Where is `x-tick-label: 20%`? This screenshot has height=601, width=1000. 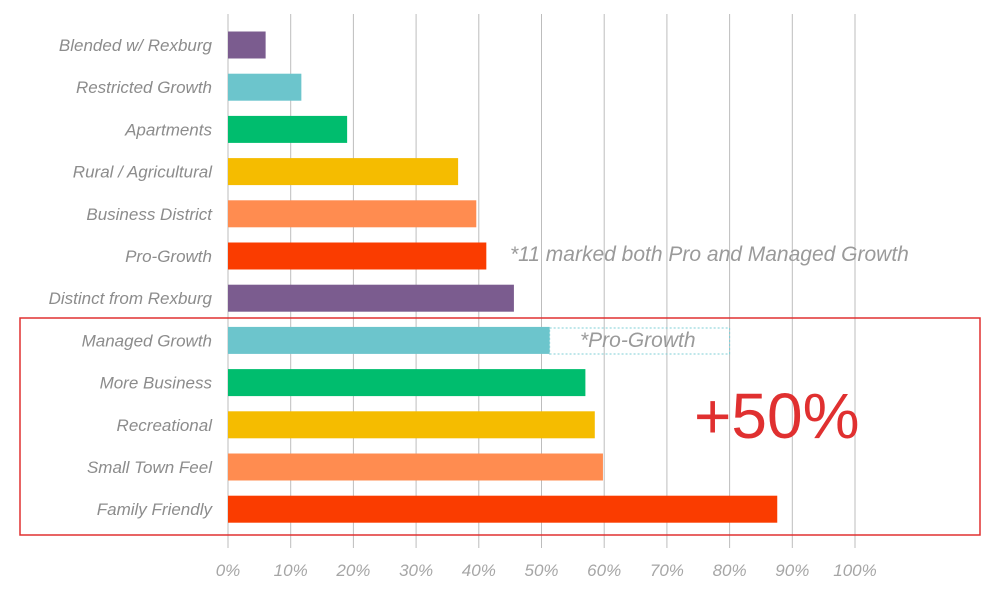
x-tick-label: 20% is located at coordinates (352, 570).